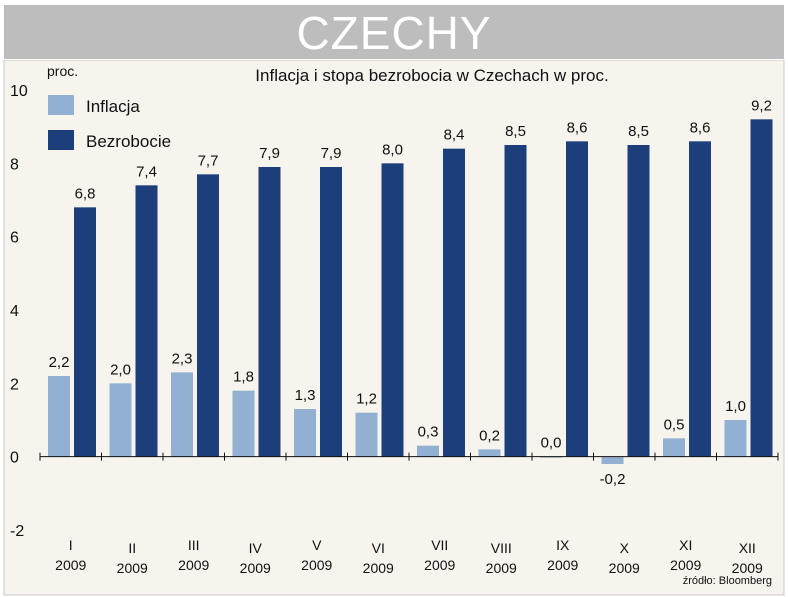  I want to click on data-label-inflacja: 2,0, so click(120, 369).